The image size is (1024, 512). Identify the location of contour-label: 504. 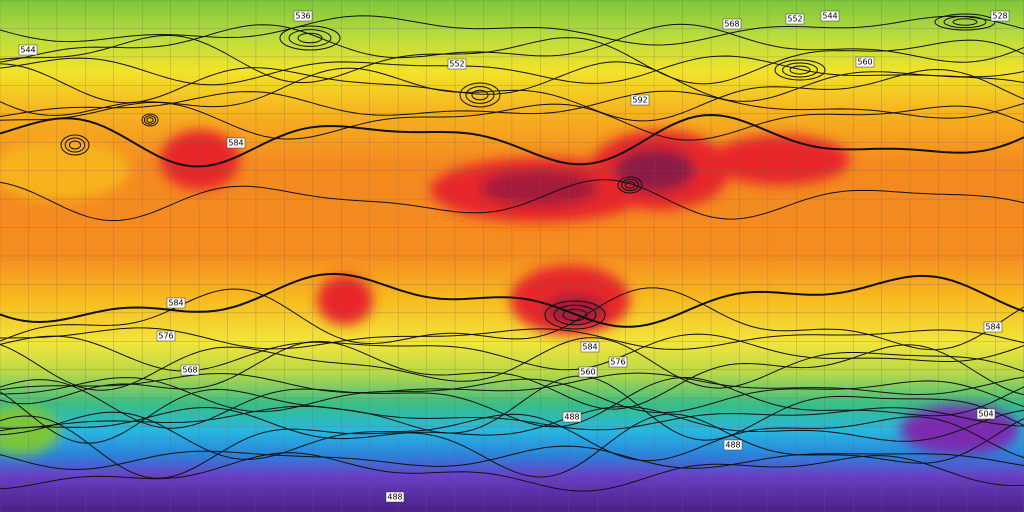
(985, 414).